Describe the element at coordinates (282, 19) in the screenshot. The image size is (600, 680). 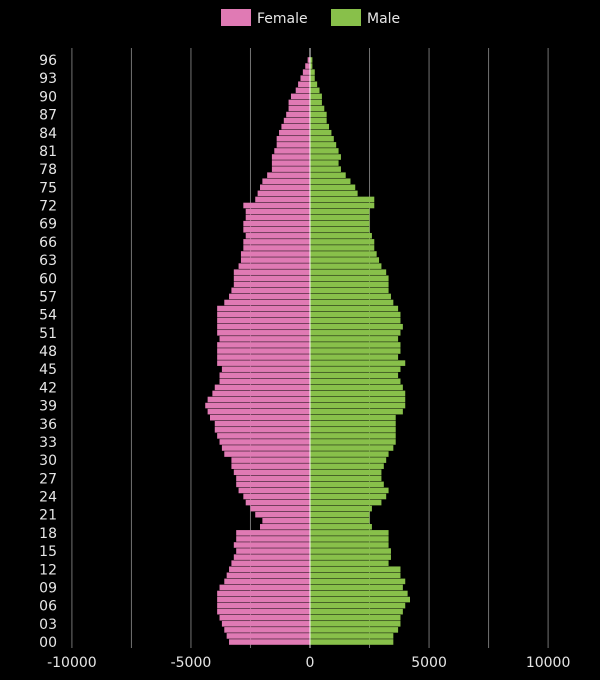
I see `legend-label-female: Female` at that location.